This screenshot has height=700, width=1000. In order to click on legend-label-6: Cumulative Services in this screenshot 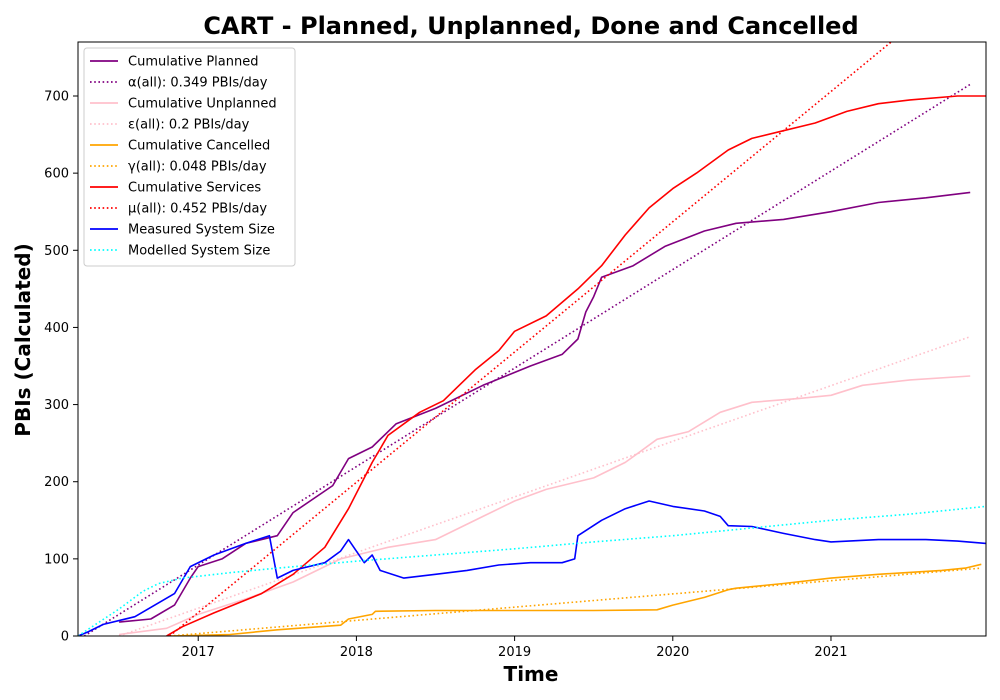, I will do `click(194, 188)`.